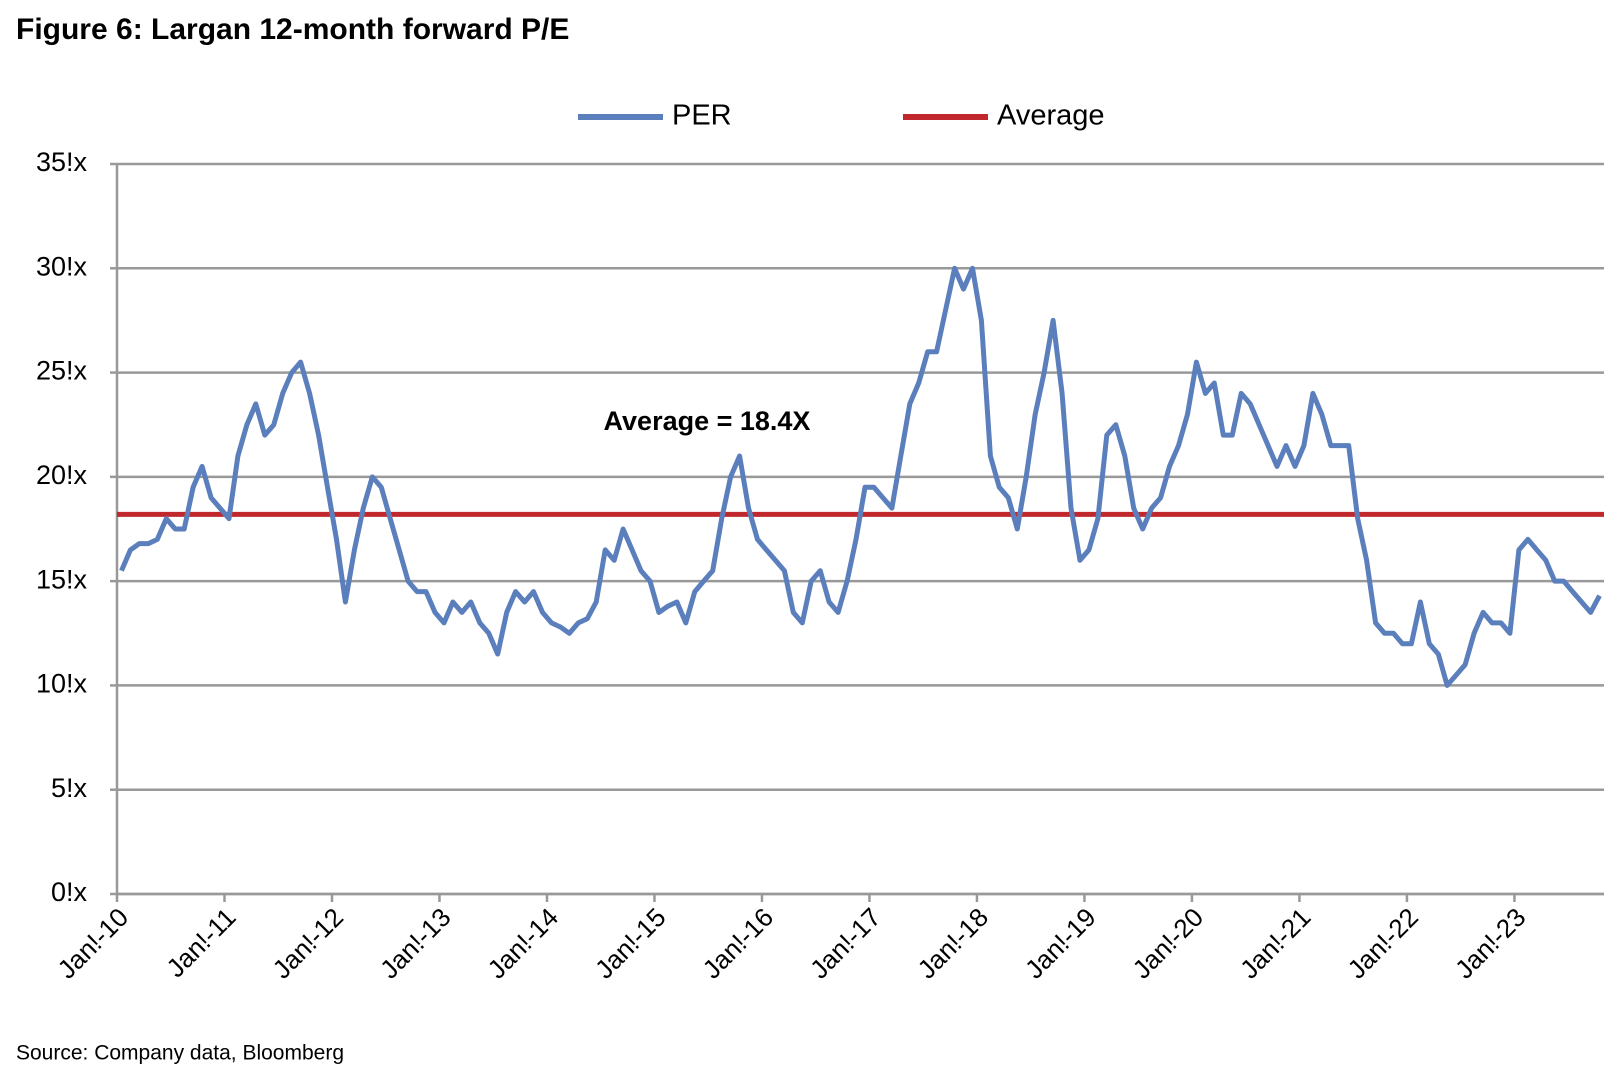  I want to click on x-tick-label: Jan!-17, so click(845, 943).